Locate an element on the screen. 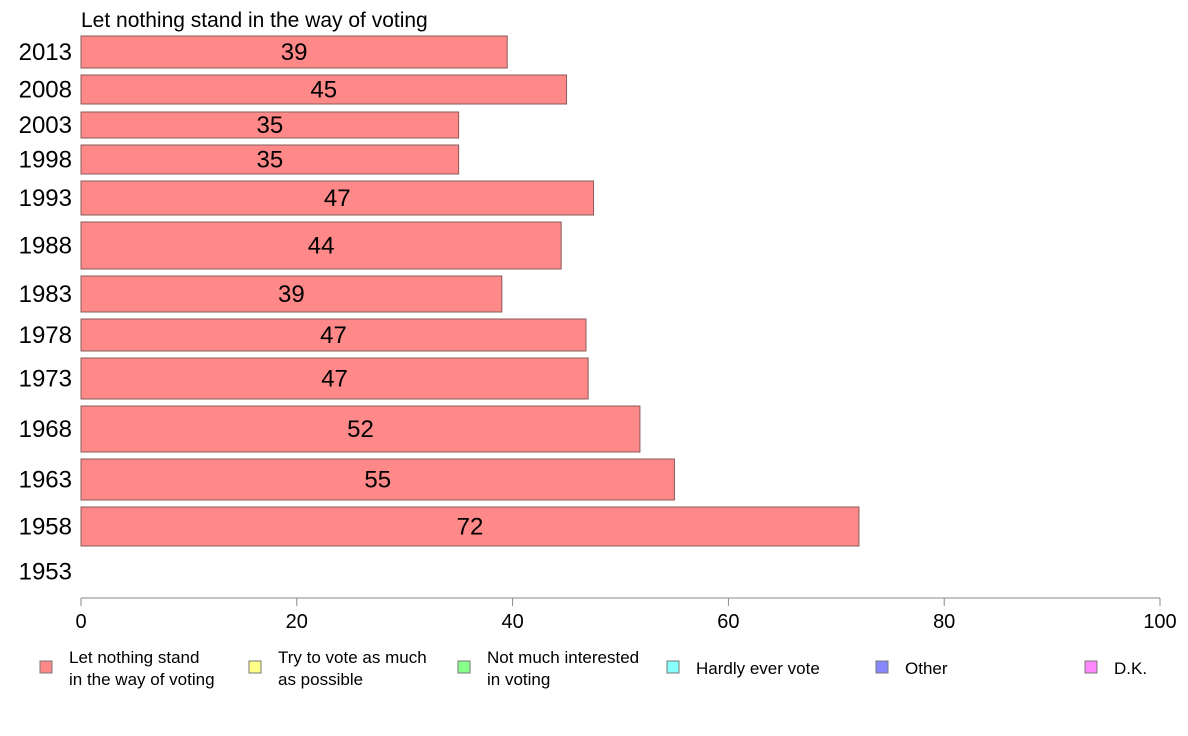 This screenshot has height=736, width=1188. bar-value-label: 52 is located at coordinates (360, 429).